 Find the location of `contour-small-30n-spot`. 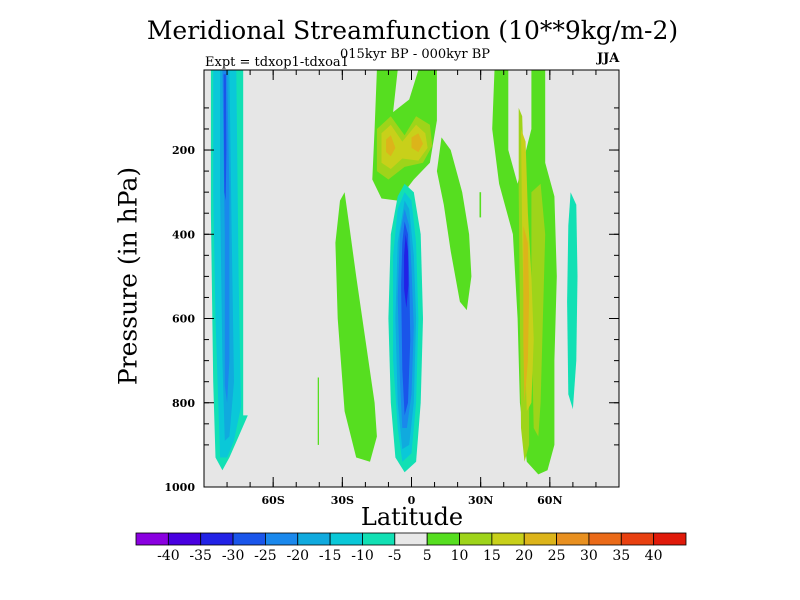

contour-small-30n-spot is located at coordinates (480, 205).